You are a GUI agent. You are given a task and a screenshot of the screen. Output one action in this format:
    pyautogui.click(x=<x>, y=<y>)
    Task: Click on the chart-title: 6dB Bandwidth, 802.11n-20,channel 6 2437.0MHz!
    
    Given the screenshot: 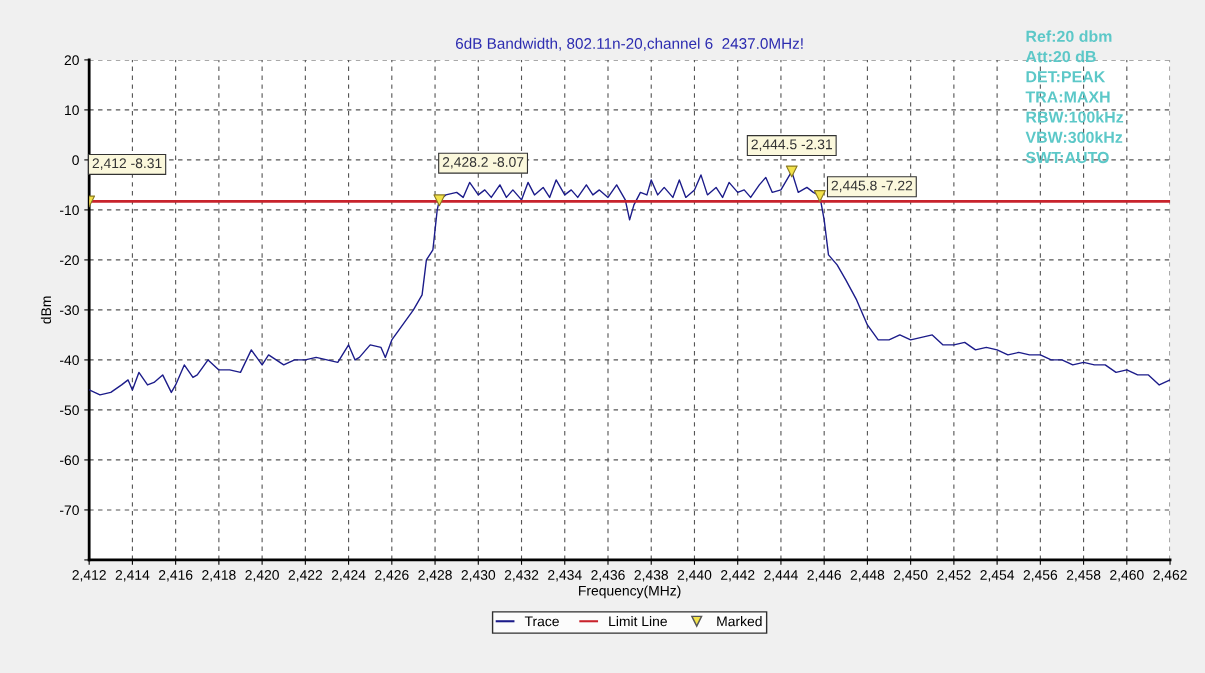 What is the action you would take?
    pyautogui.click(x=629, y=44)
    